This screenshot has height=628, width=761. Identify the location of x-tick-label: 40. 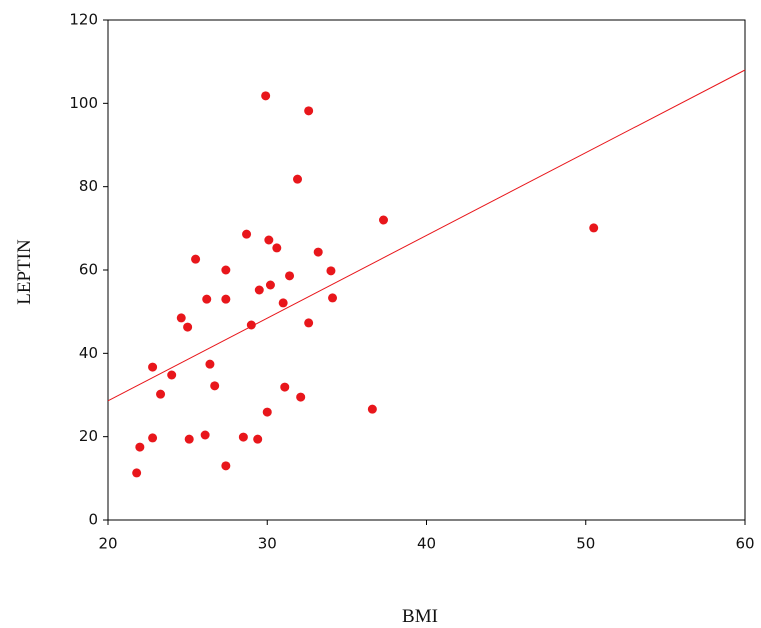
(426, 544).